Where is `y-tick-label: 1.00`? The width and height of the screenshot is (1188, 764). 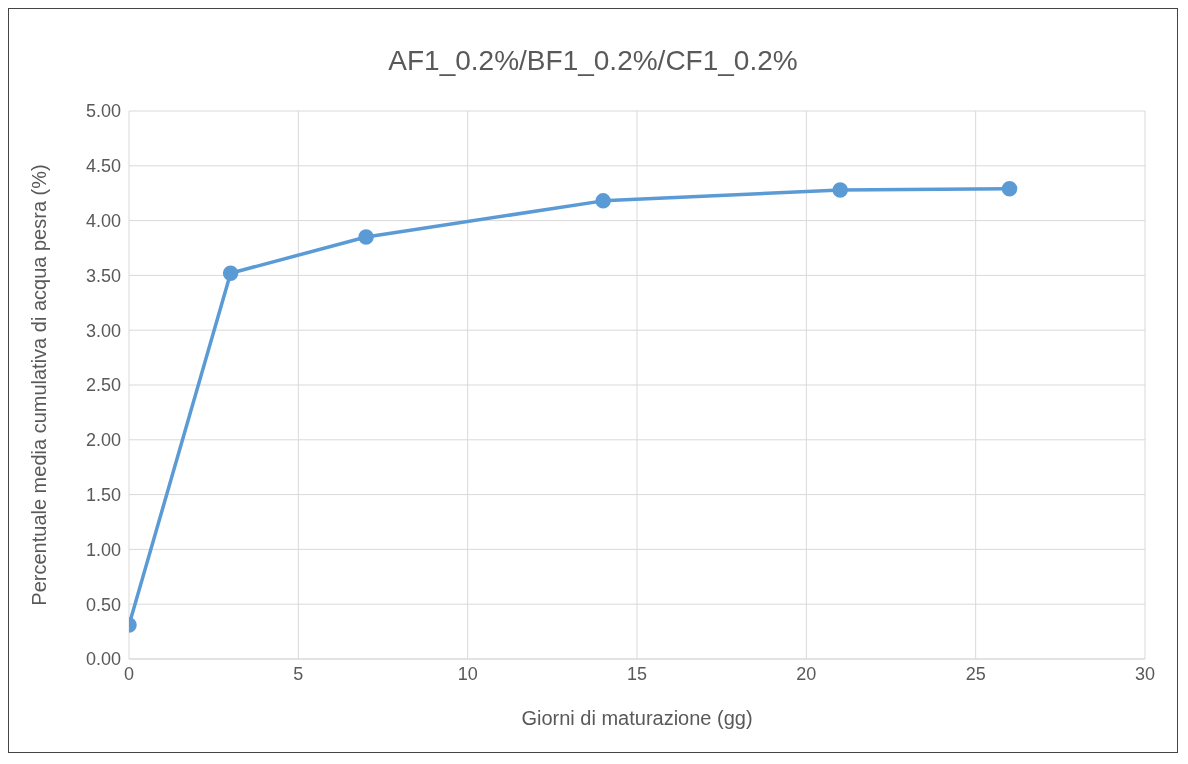
y-tick-label: 1.00 is located at coordinates (103, 549).